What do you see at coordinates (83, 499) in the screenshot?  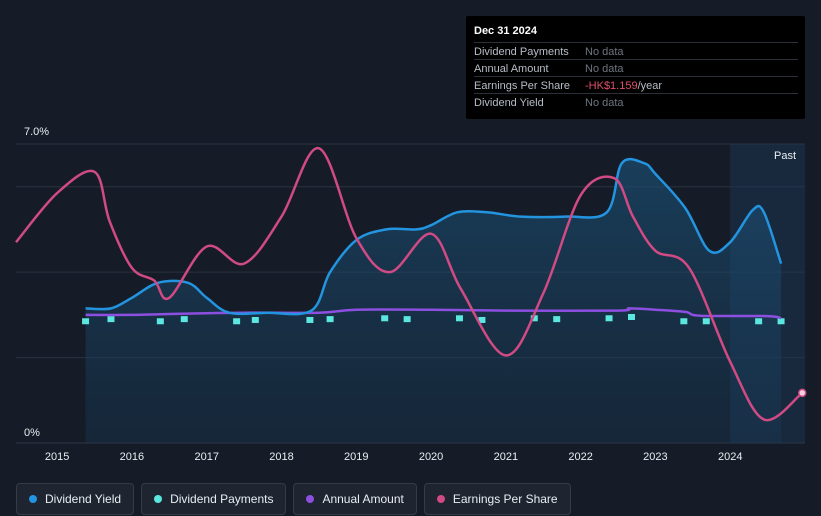 I see `legend-label: Dividend Yield` at bounding box center [83, 499].